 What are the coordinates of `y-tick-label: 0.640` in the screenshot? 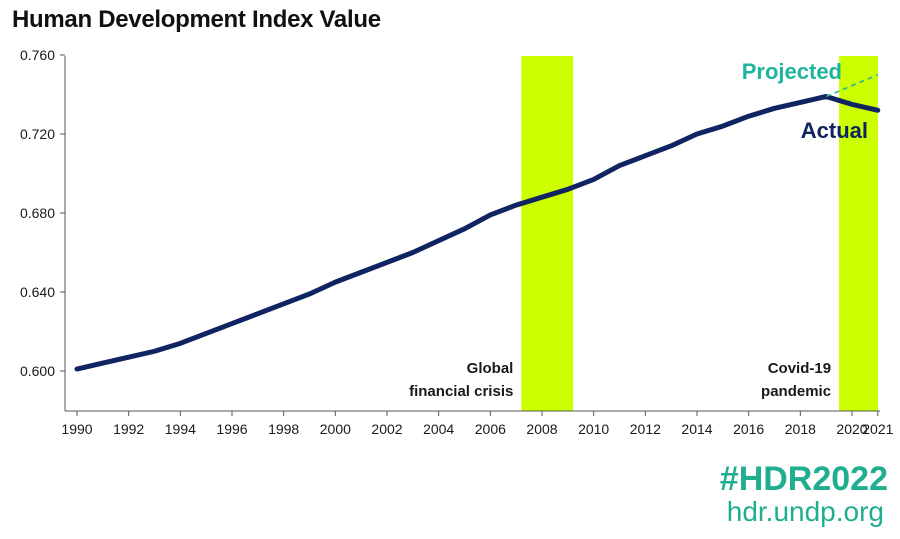 It's located at (37, 292).